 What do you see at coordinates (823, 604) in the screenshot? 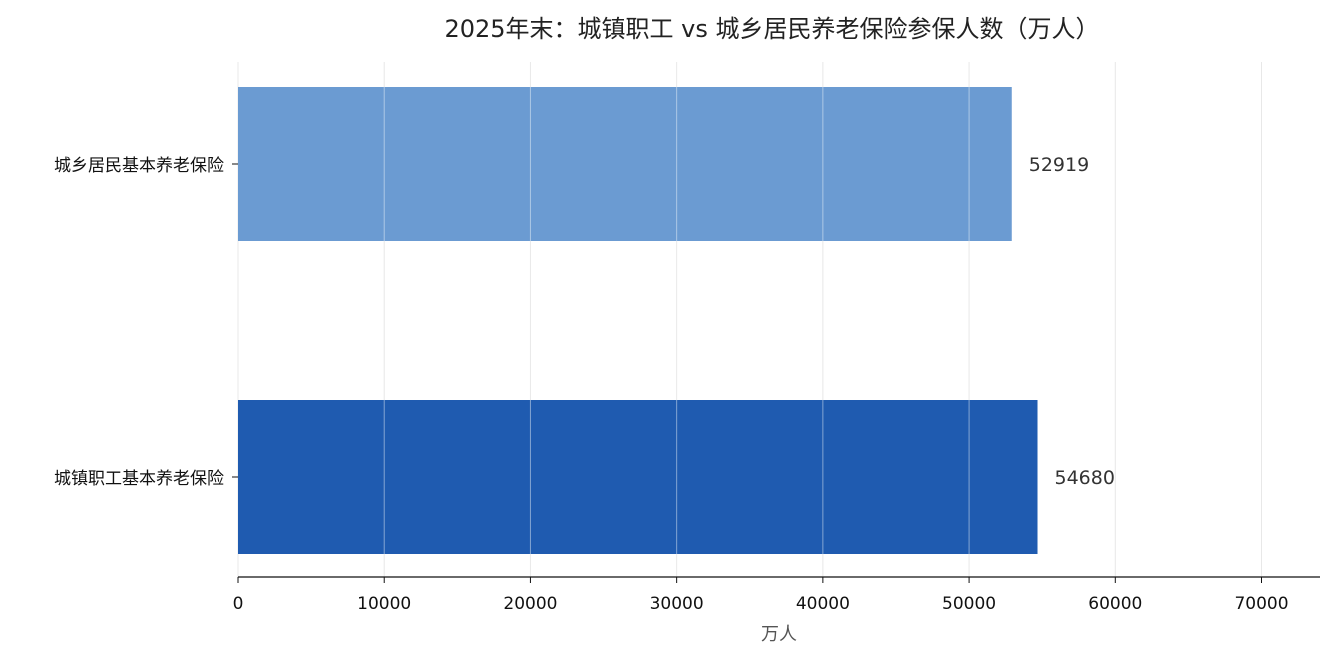
I see `x-tick-label: 40000` at bounding box center [823, 604].